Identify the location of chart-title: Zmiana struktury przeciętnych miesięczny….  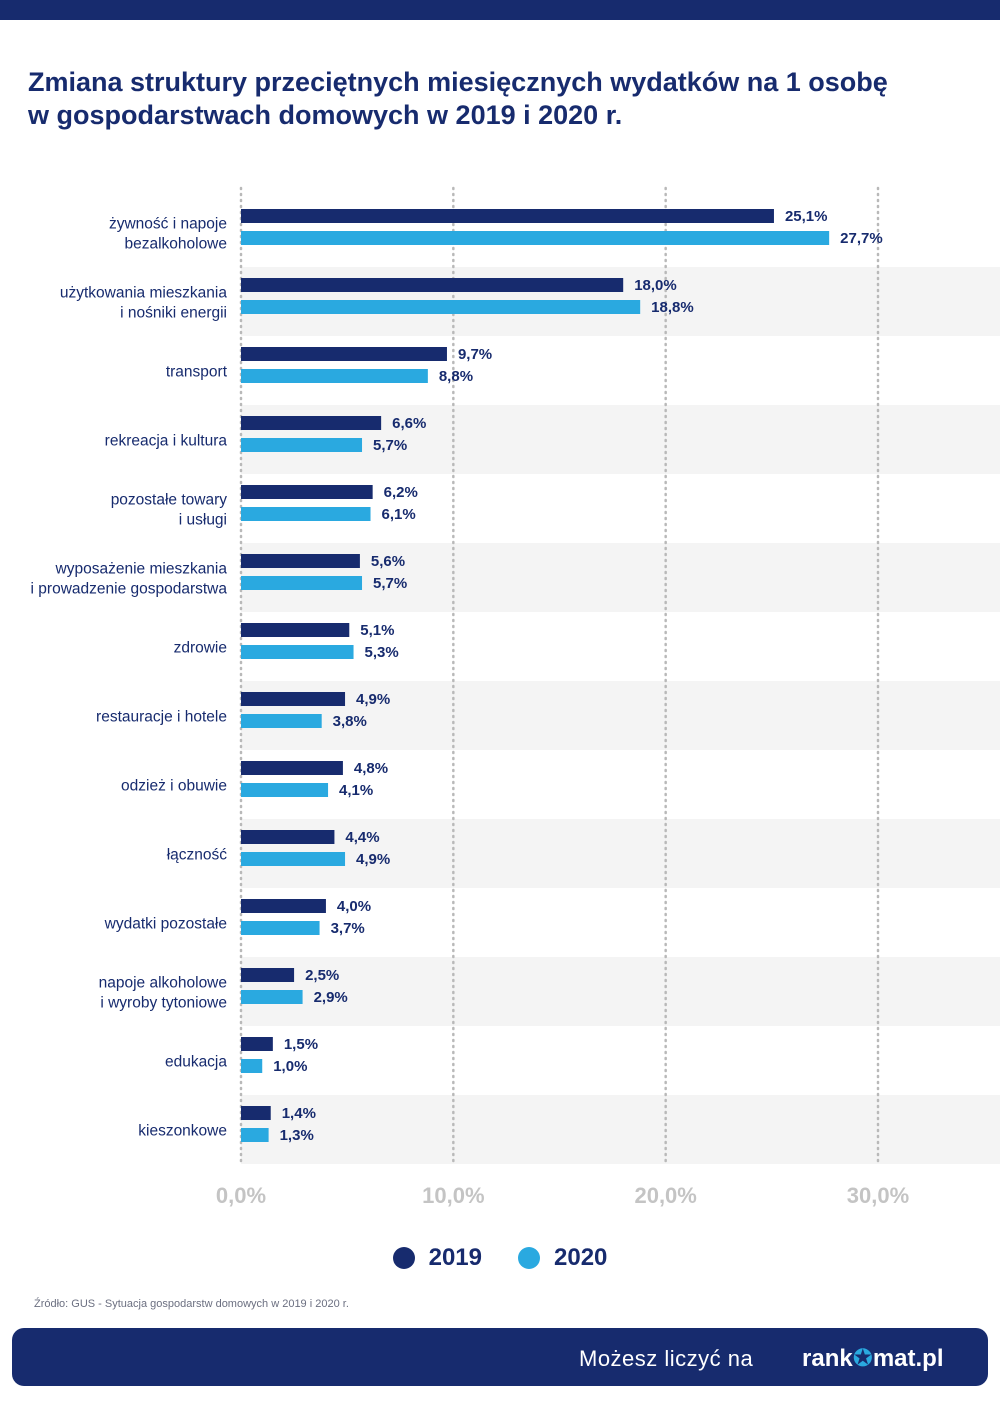
(503, 99).